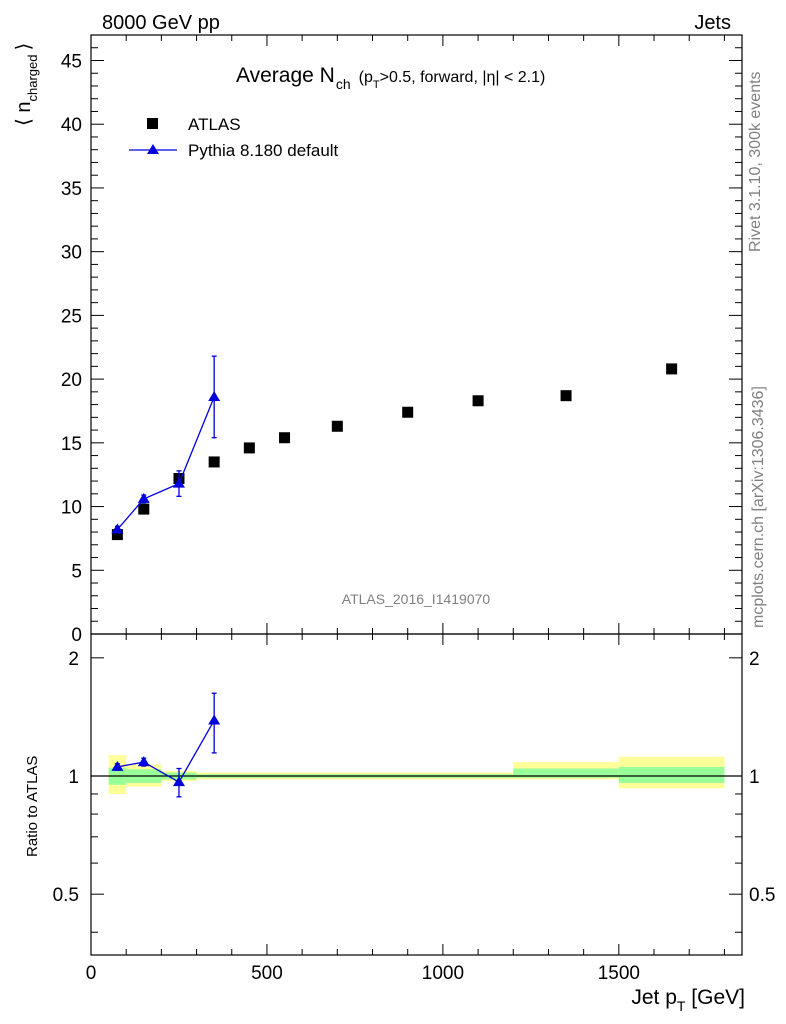 The width and height of the screenshot is (786, 1024). I want to click on legend-atlas-marker, so click(152, 123).